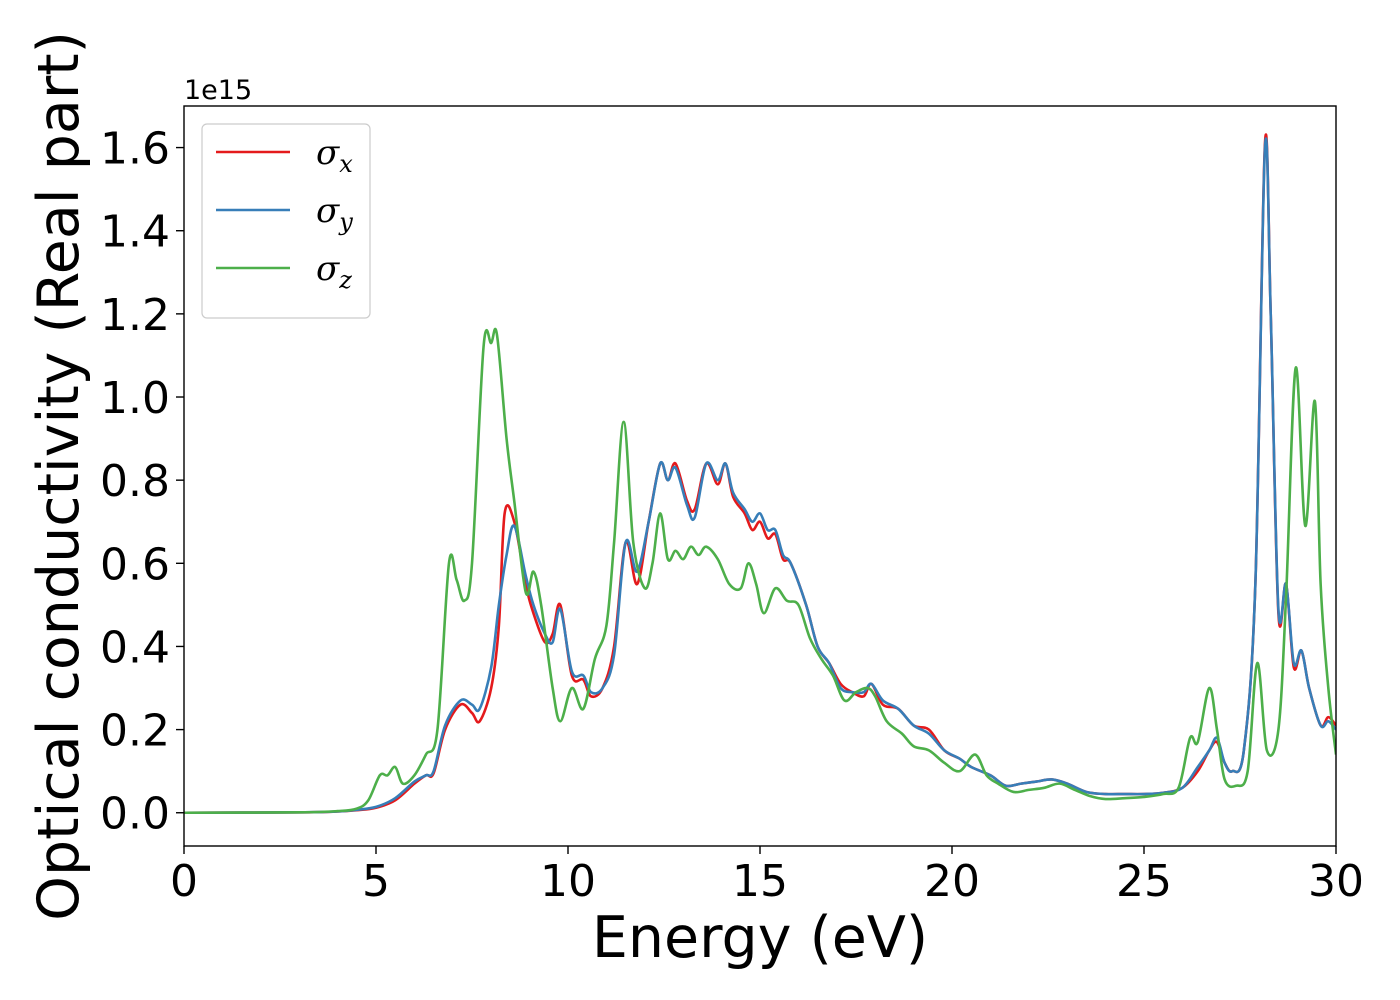 The image size is (1400, 1000). Describe the element at coordinates (135, 232) in the screenshot. I see `y-tick-label: 1.4` at that location.